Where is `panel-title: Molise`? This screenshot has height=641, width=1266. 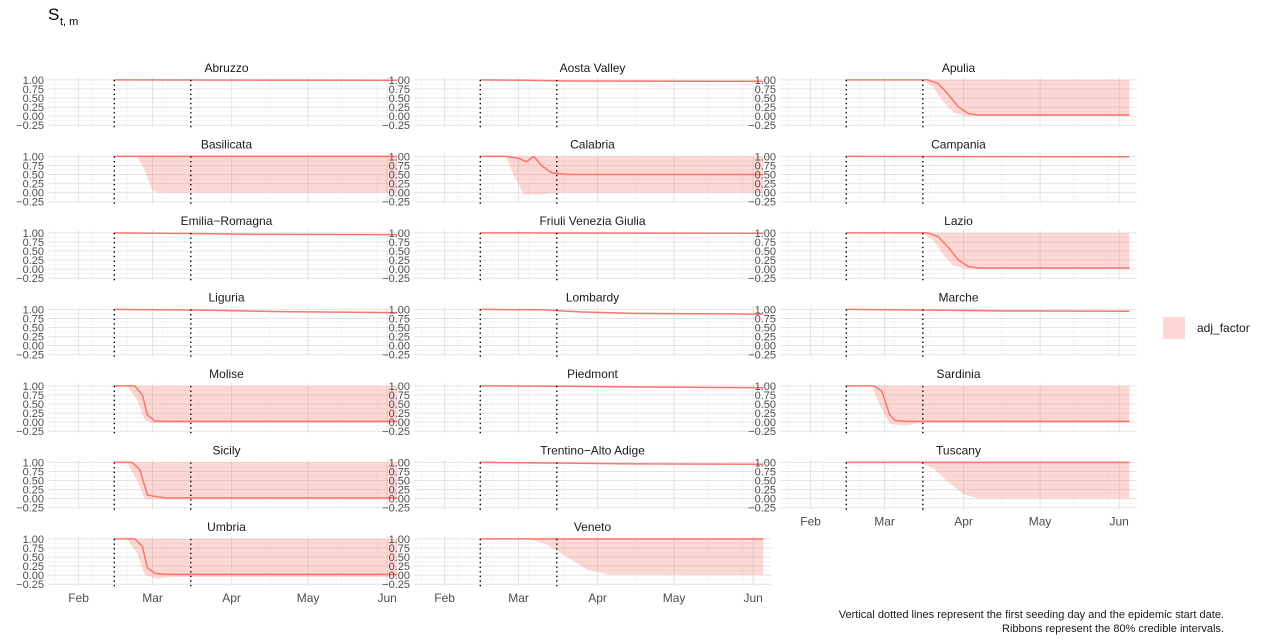
panel-title: Molise is located at coordinates (226, 374).